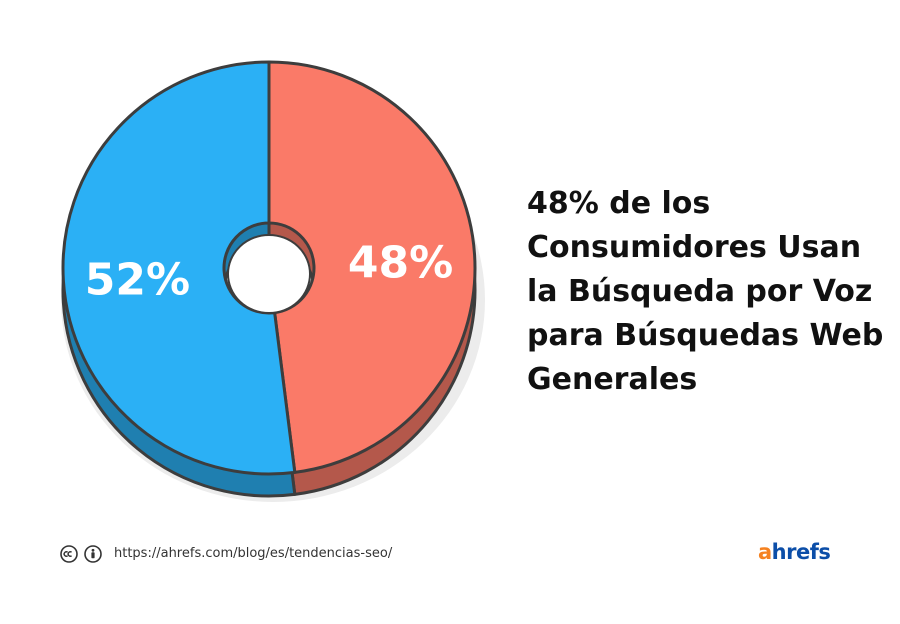 The image size is (900, 624). I want to click on license-icons, so click(81, 554).